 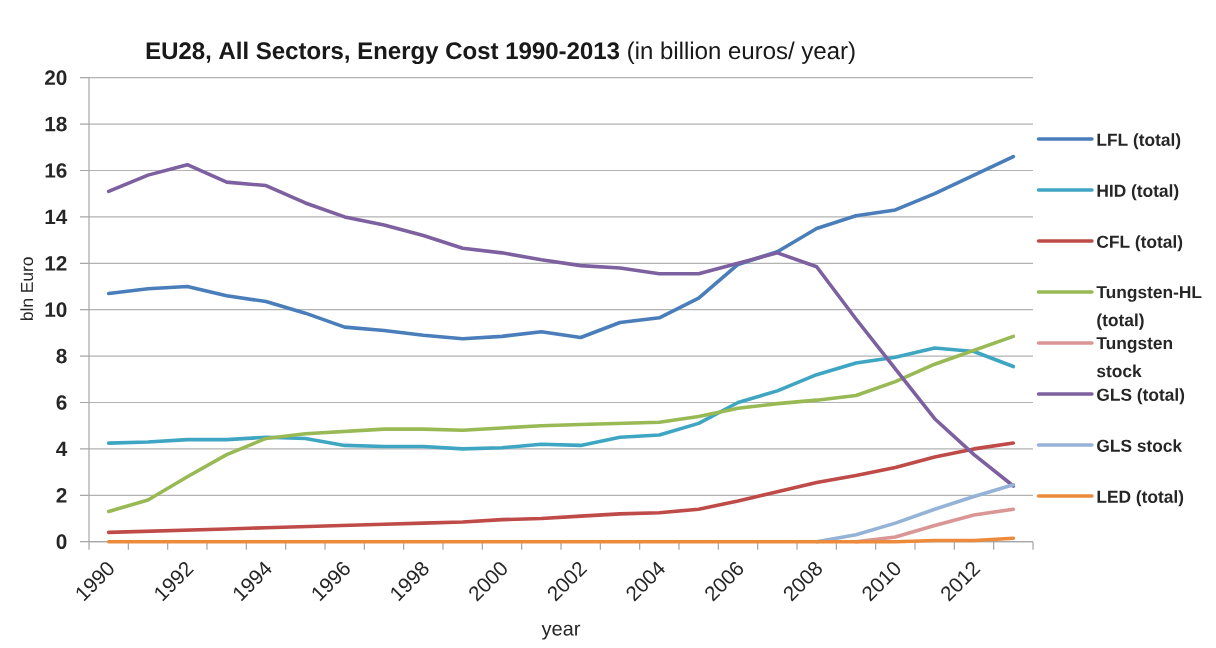 I want to click on y-tick-label: 8, so click(x=61, y=356).